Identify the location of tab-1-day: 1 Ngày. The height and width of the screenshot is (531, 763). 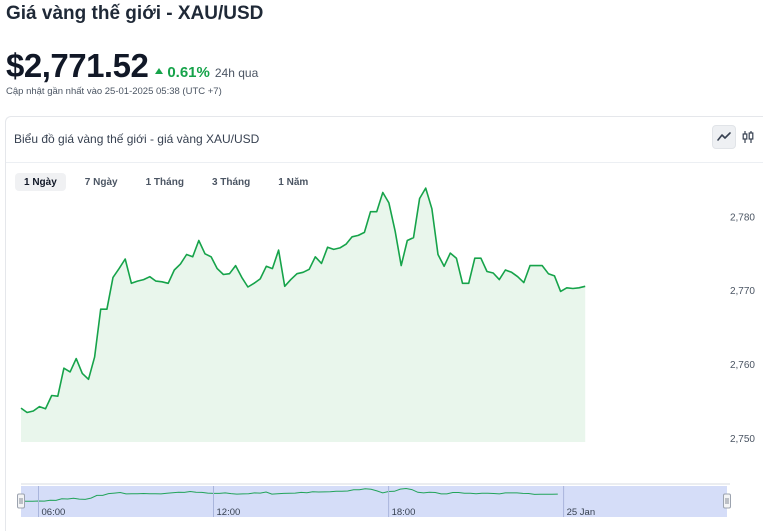
(40, 182).